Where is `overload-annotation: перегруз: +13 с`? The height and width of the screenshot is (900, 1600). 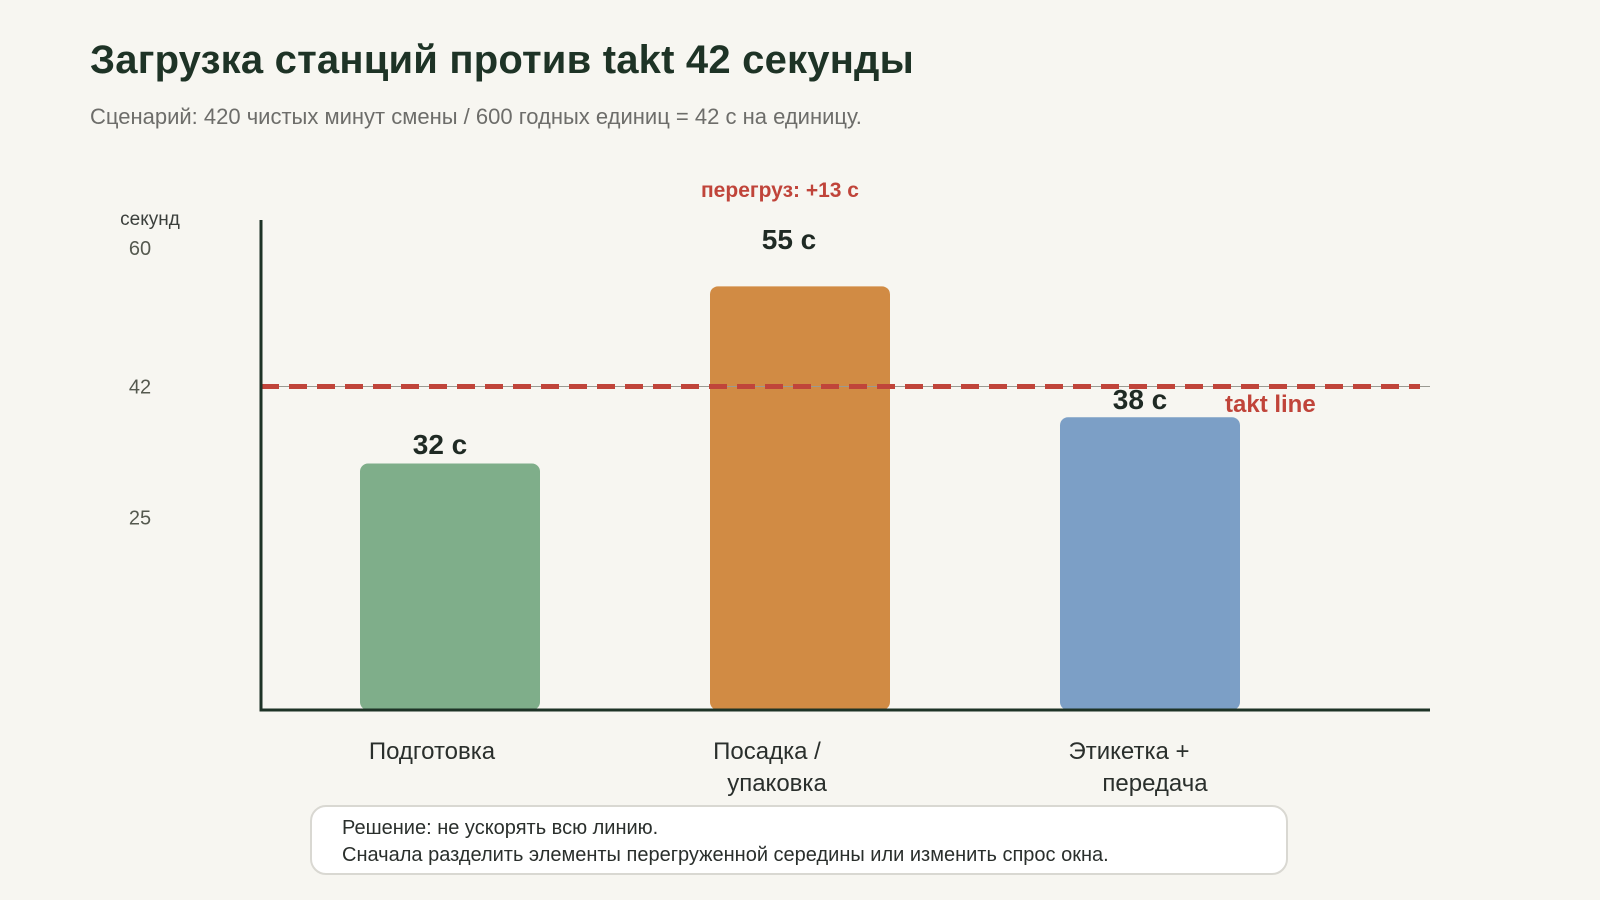 overload-annotation: перегруз: +13 с is located at coordinates (780, 190).